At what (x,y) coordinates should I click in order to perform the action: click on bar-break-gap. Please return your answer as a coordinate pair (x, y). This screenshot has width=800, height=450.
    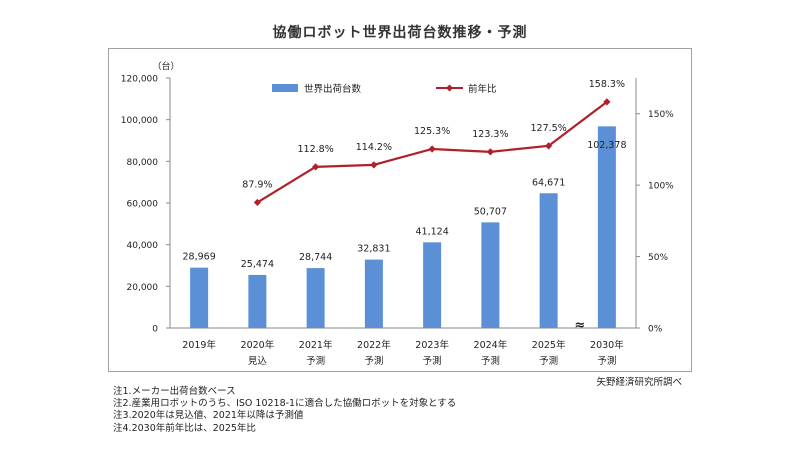
    Looking at the image, I should click on (606, 119).